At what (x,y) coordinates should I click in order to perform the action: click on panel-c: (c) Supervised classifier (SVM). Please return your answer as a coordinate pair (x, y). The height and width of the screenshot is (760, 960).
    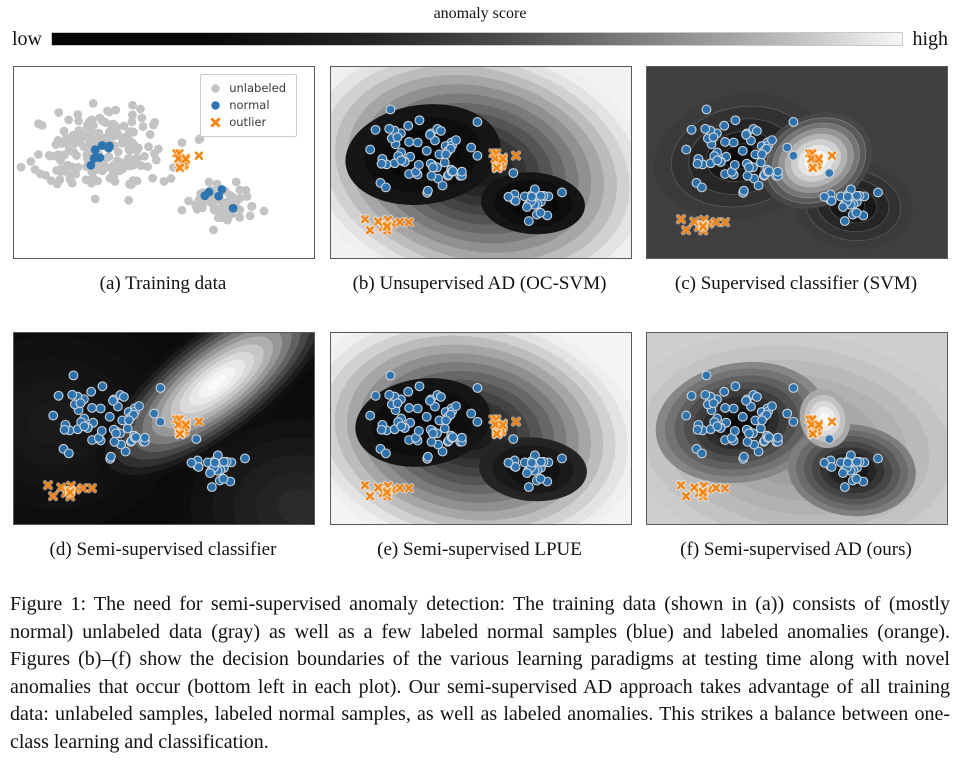
    Looking at the image, I should click on (797, 181).